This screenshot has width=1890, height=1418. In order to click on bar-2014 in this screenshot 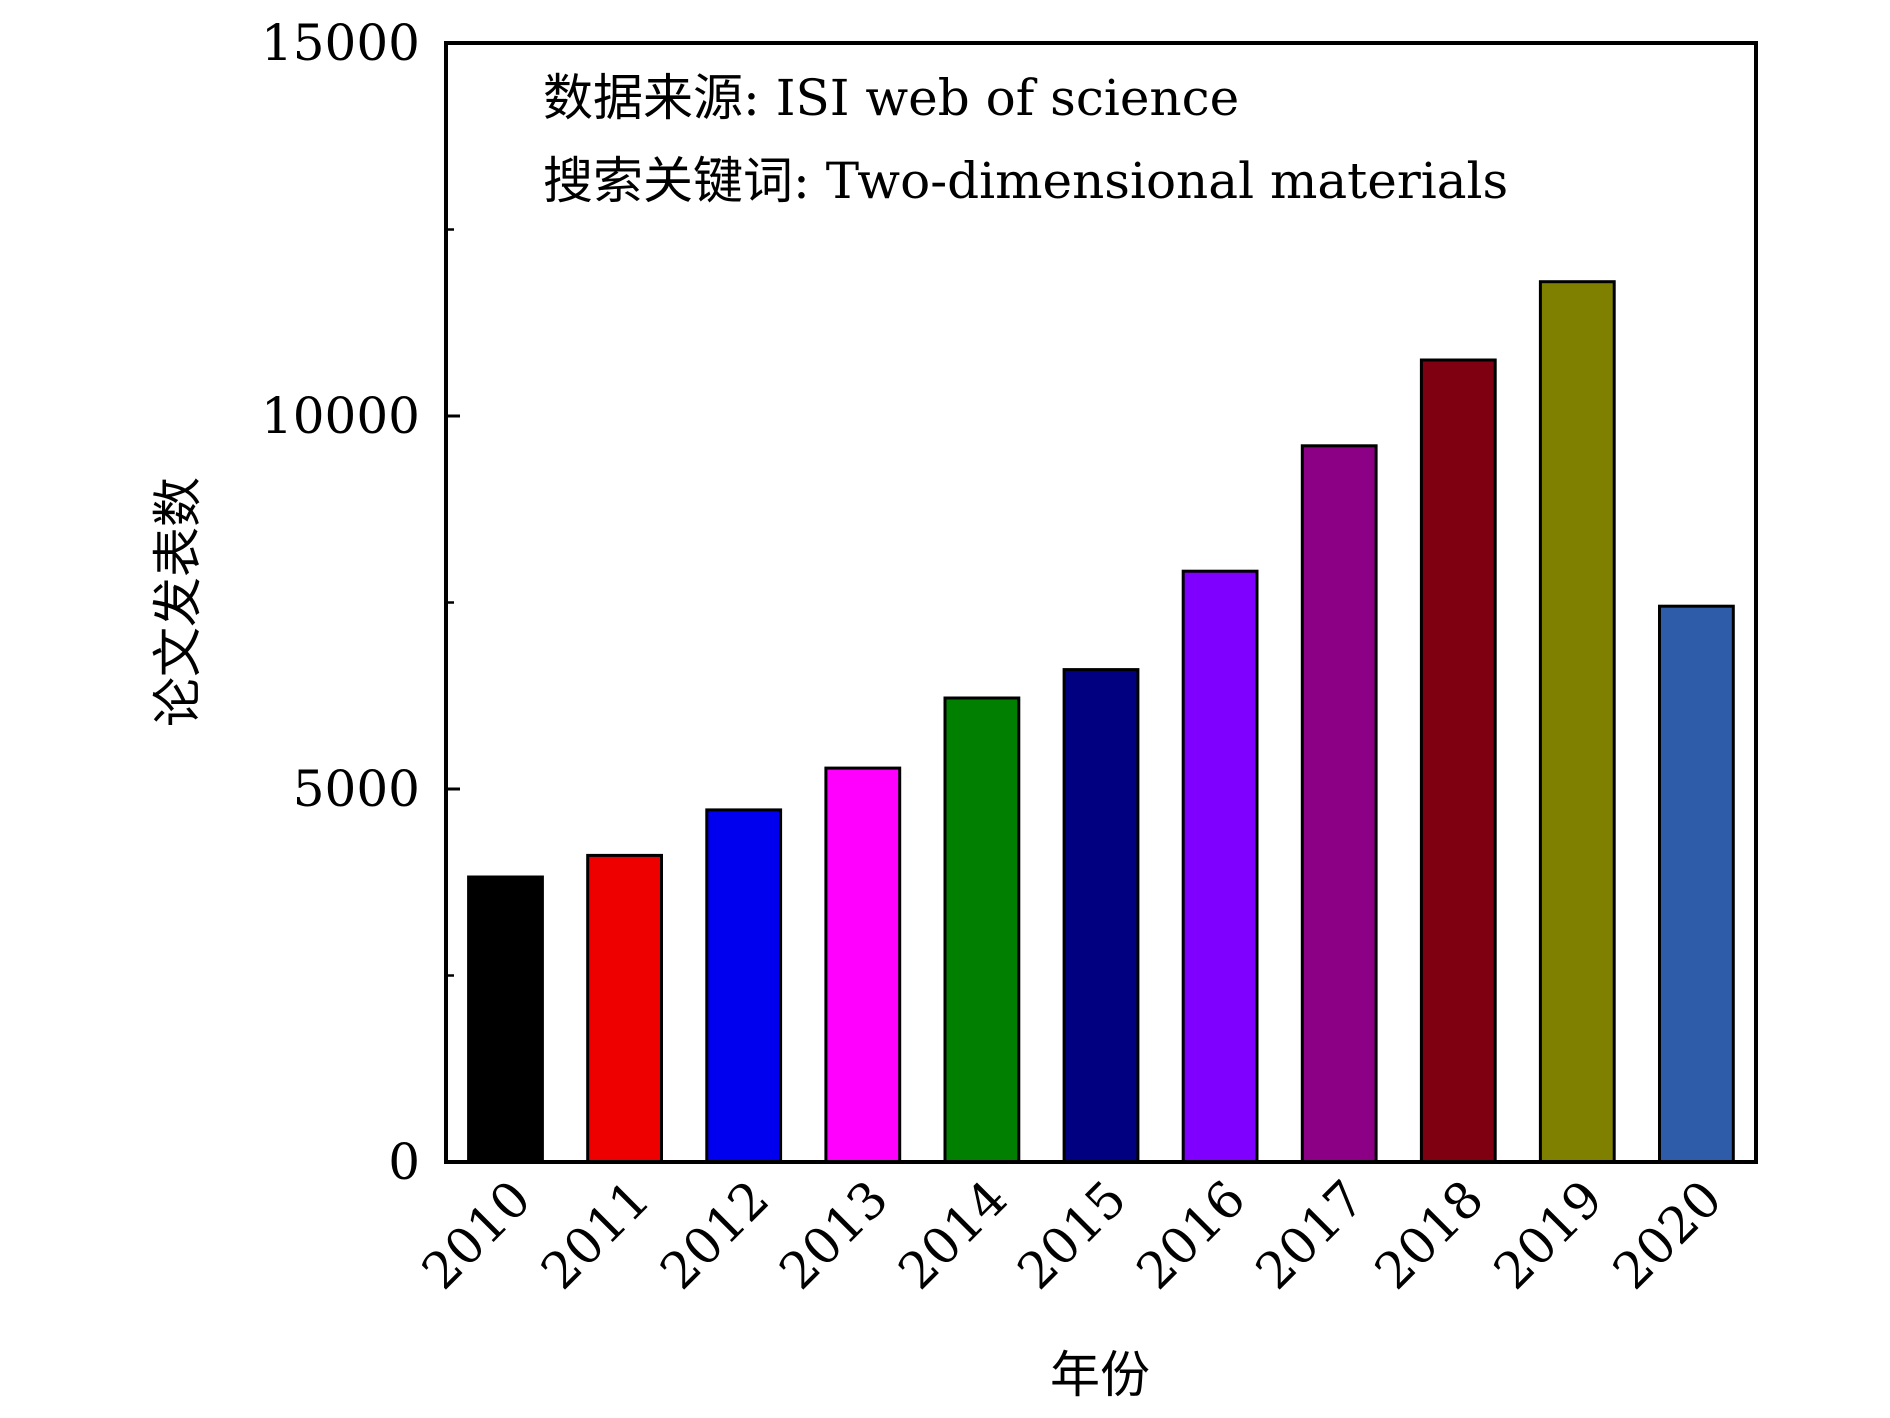, I will do `click(982, 930)`.